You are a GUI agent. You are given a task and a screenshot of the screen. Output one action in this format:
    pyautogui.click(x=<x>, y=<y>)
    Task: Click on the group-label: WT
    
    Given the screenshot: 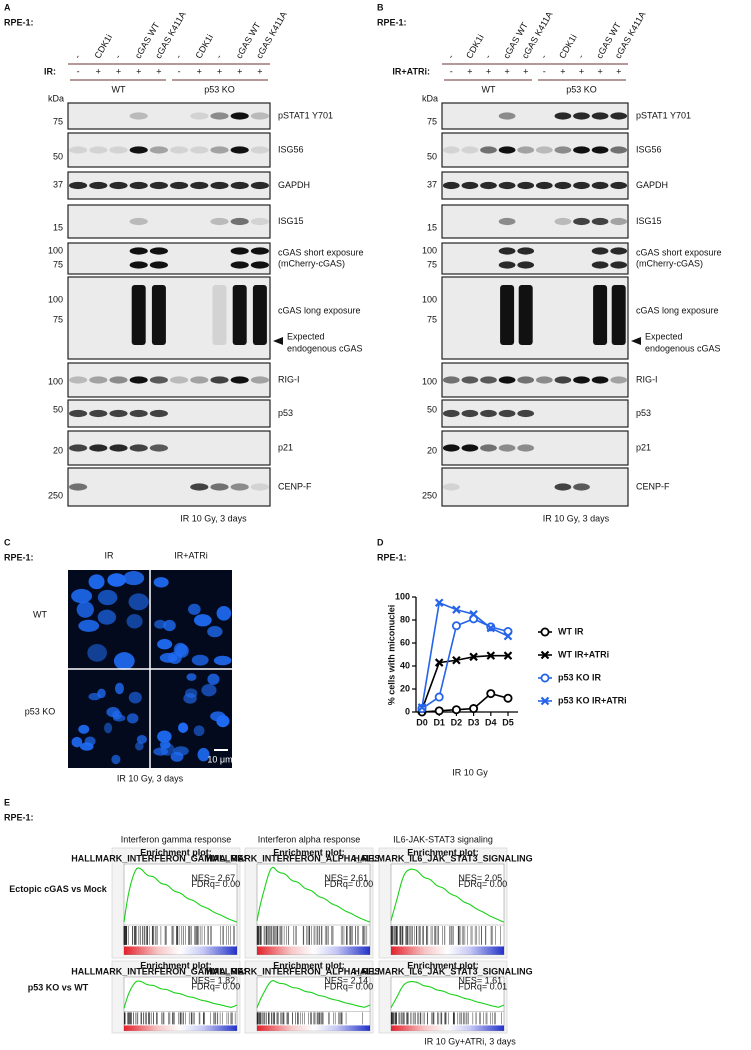 What is the action you would take?
    pyautogui.click(x=489, y=89)
    